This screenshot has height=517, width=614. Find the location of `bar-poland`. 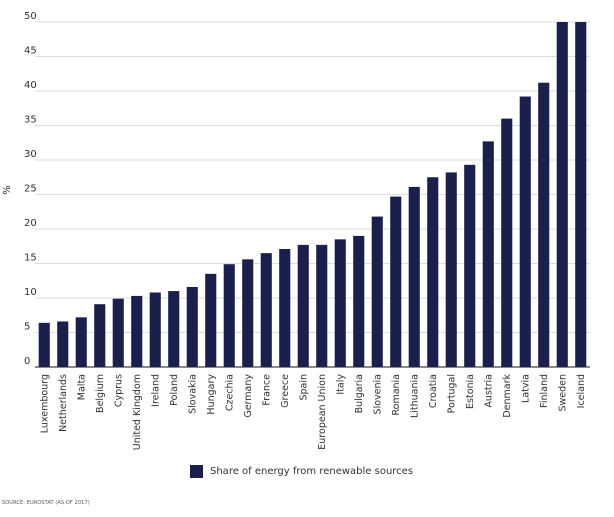

bar-poland is located at coordinates (174, 329).